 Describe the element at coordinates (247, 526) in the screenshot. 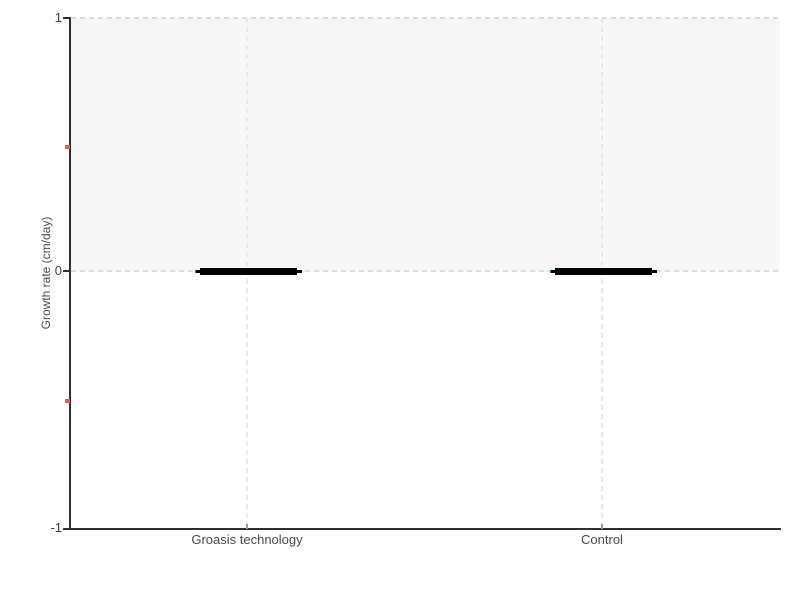

I see `x-tick-groasis` at that location.